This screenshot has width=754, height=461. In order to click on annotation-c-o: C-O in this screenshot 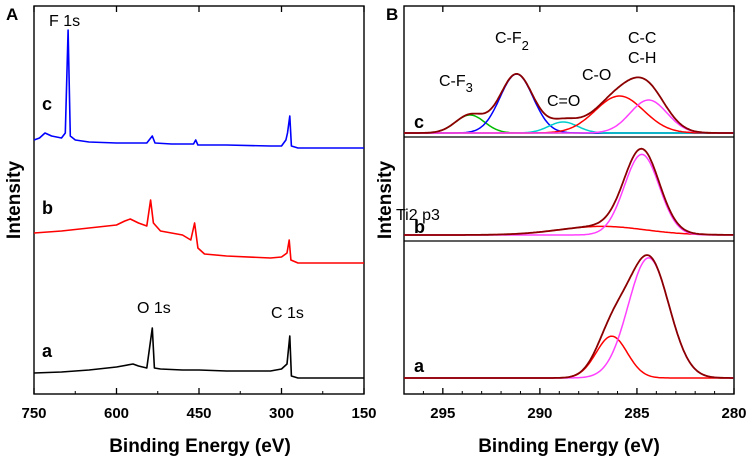, I will do `click(596, 75)`.